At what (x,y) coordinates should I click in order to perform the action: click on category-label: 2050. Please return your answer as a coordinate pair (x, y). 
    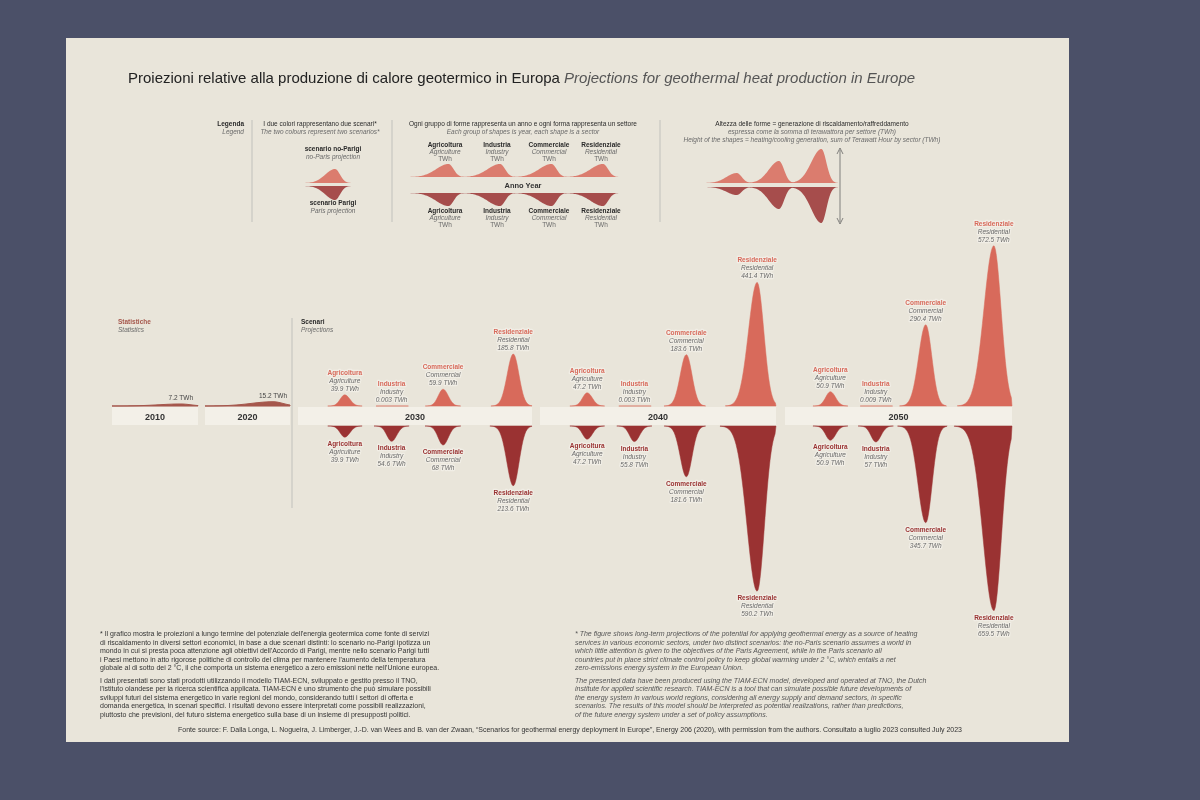
    Looking at the image, I should click on (898, 417).